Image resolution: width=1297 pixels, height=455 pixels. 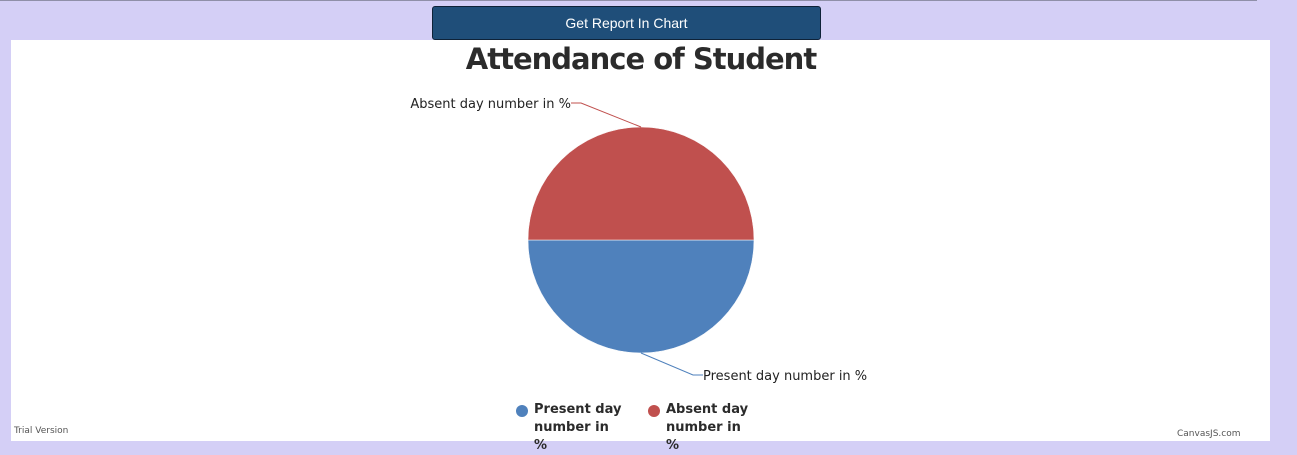 I want to click on legend-item-present: Present day number in %, so click(x=571, y=428).